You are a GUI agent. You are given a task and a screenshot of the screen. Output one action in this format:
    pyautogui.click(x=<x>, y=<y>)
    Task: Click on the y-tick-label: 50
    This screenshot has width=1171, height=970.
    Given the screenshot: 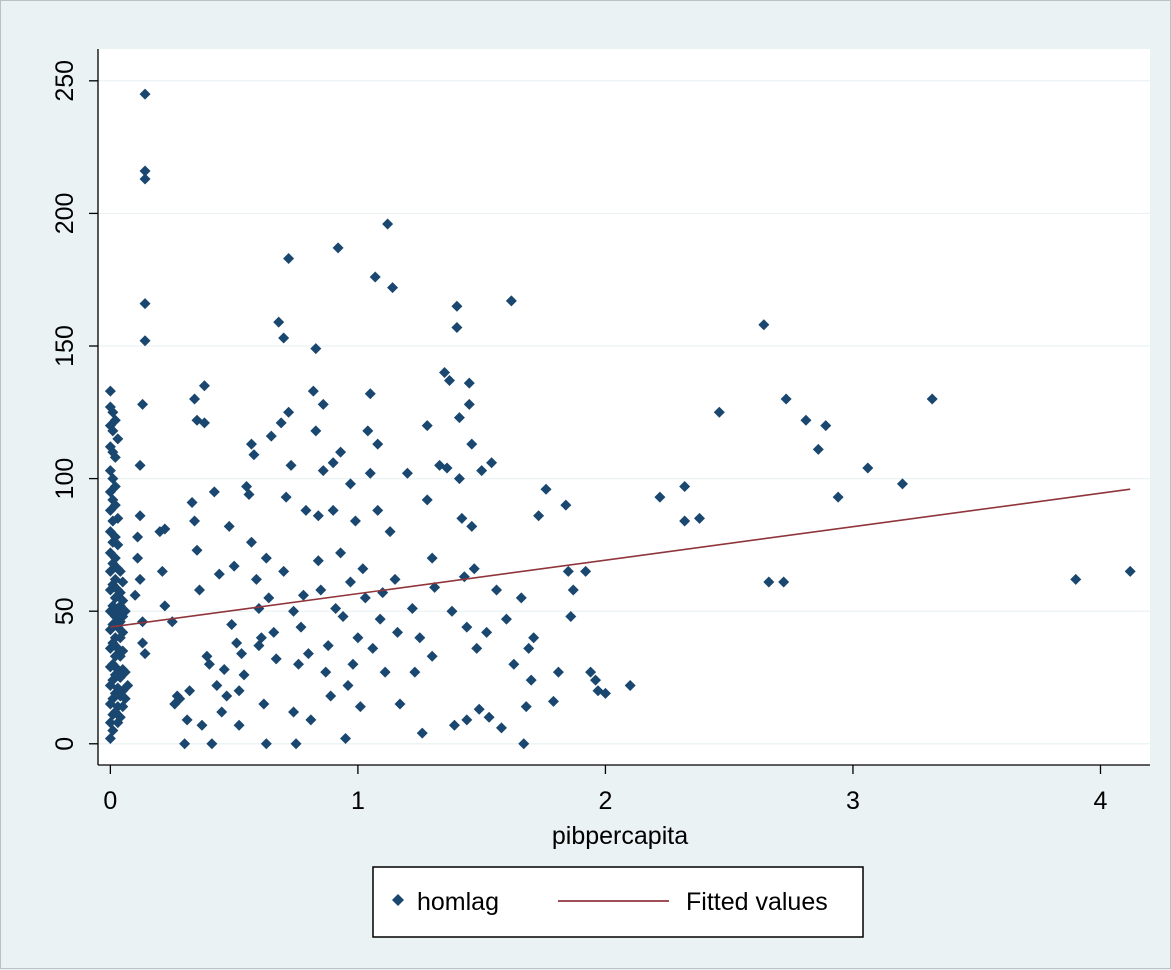 What is the action you would take?
    pyautogui.click(x=65, y=611)
    